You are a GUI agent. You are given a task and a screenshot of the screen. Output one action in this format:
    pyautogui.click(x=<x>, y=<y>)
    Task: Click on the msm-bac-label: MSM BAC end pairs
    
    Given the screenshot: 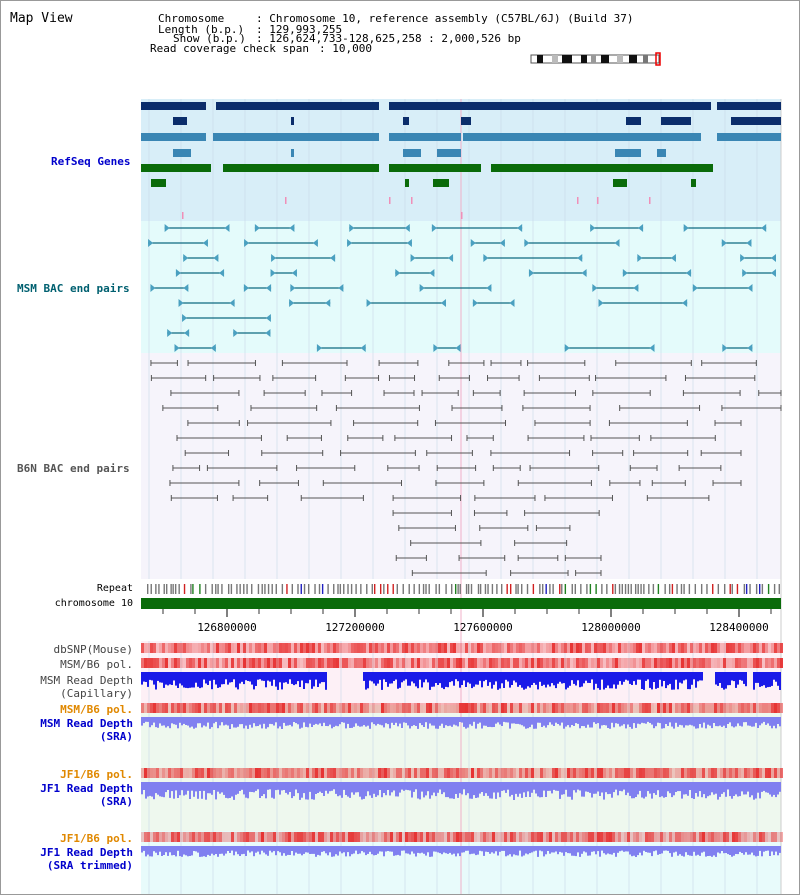 What is the action you would take?
    pyautogui.click(x=73, y=288)
    